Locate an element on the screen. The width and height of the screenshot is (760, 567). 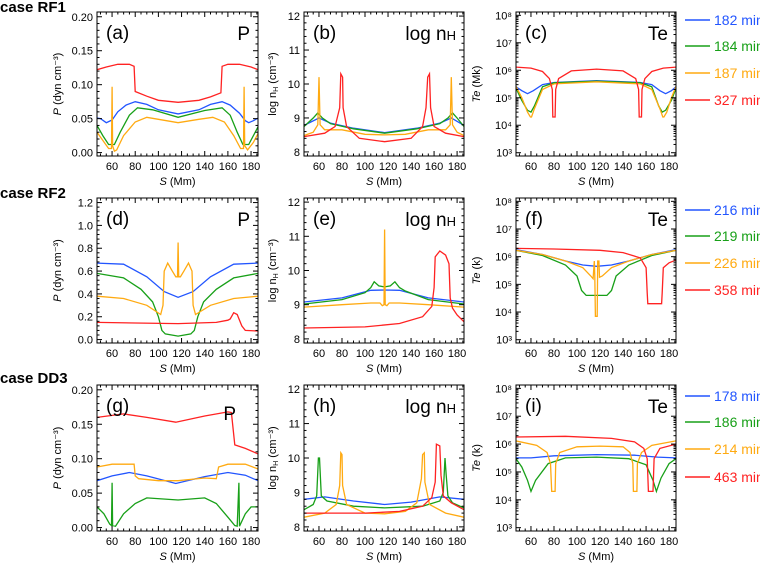
legend-row-1: 182 min 184 min 187 min 327 min is located at coordinates (722, 60).